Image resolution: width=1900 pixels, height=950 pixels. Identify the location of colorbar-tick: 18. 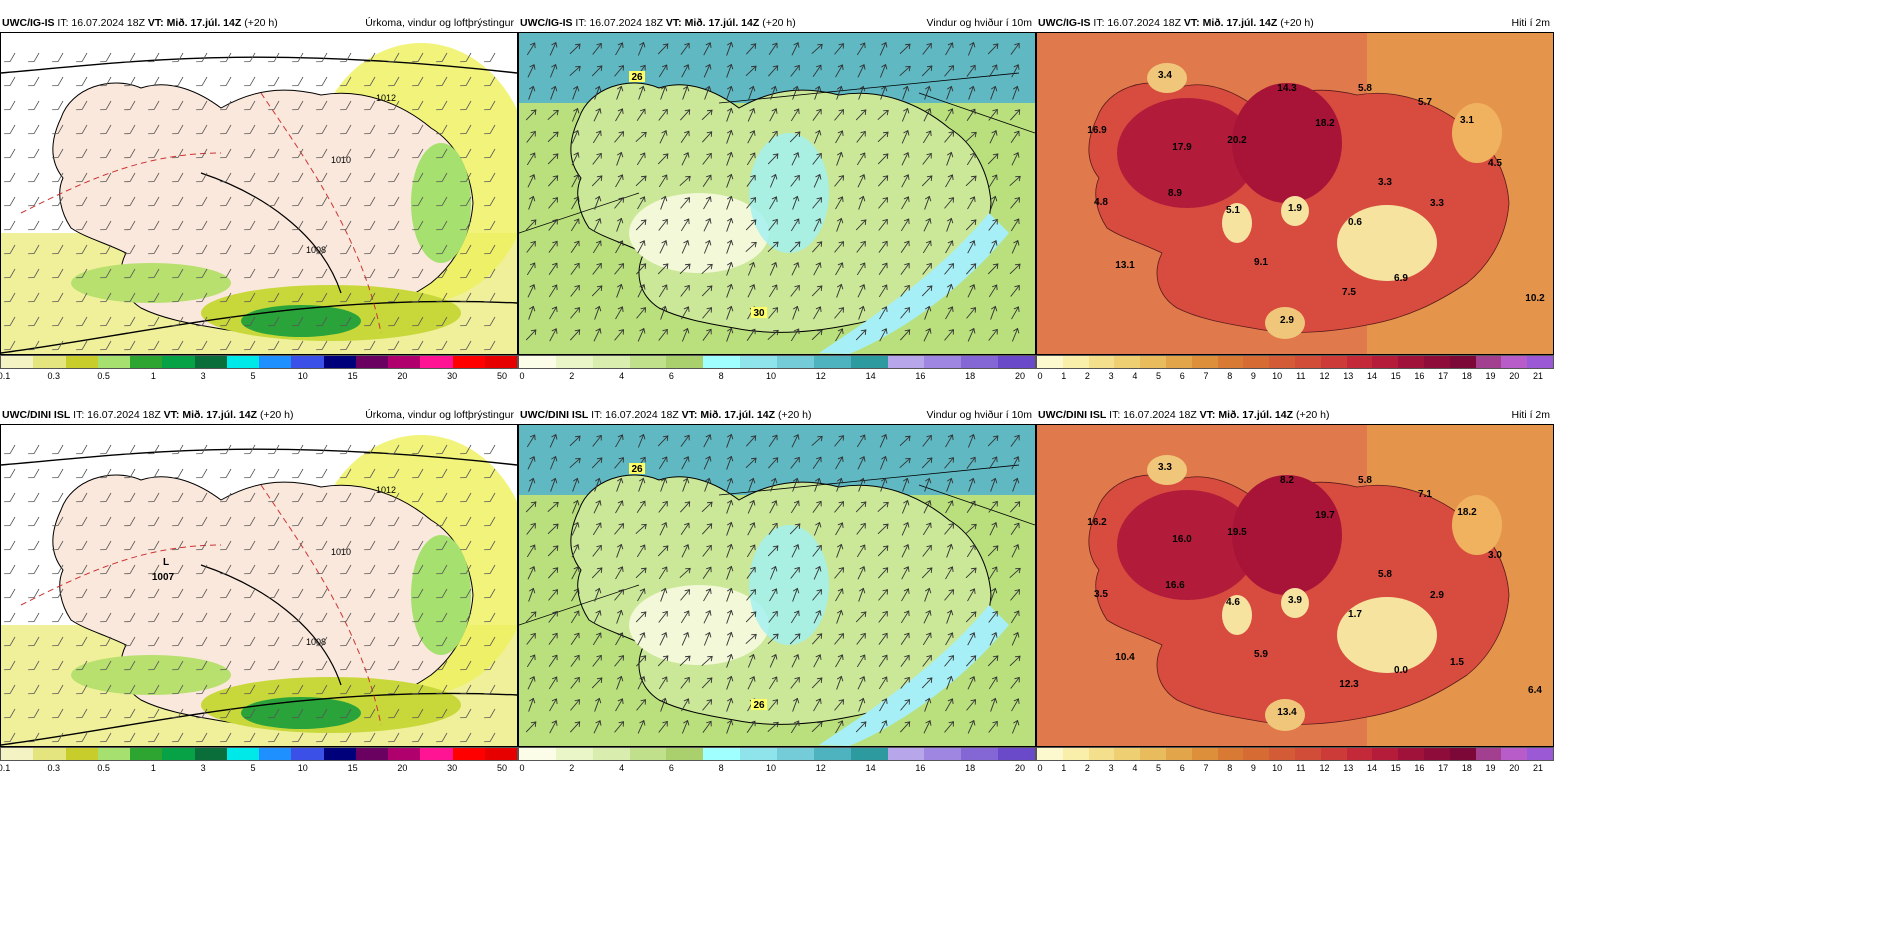
(1466, 376).